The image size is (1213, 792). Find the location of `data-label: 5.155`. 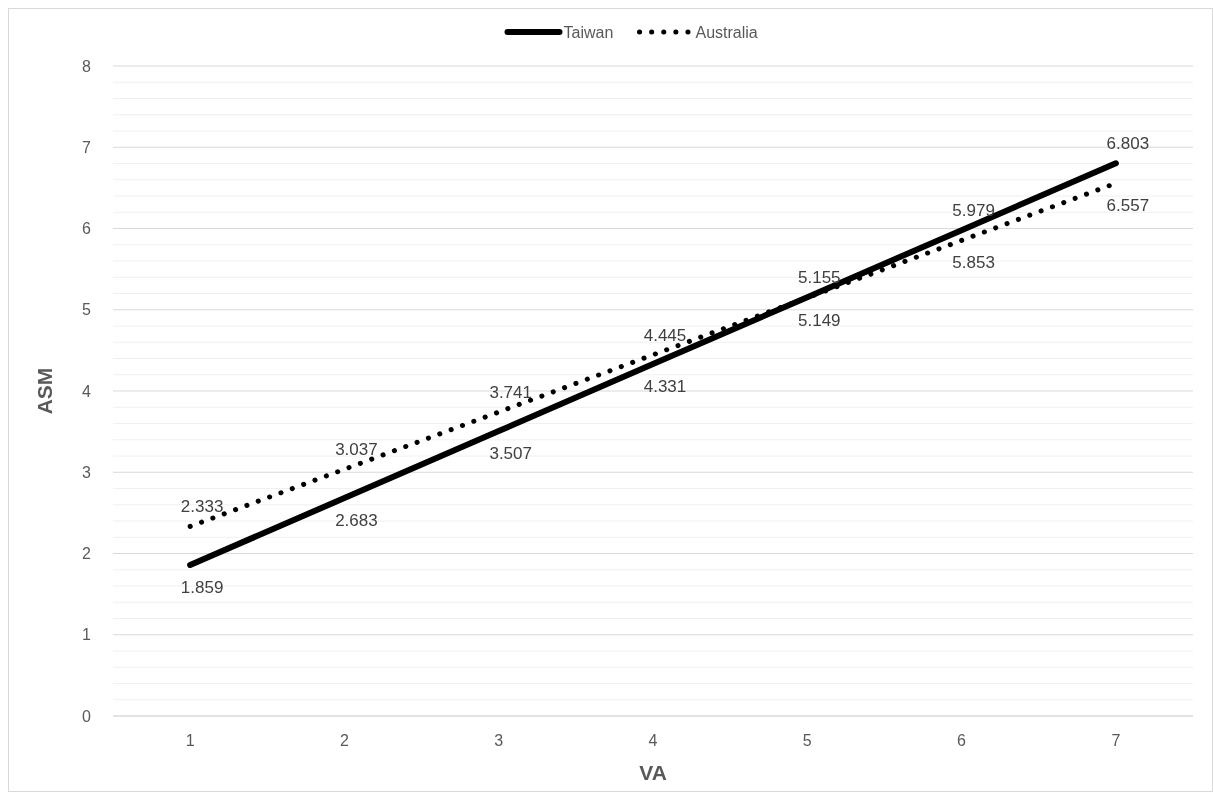

data-label: 5.155 is located at coordinates (819, 278).